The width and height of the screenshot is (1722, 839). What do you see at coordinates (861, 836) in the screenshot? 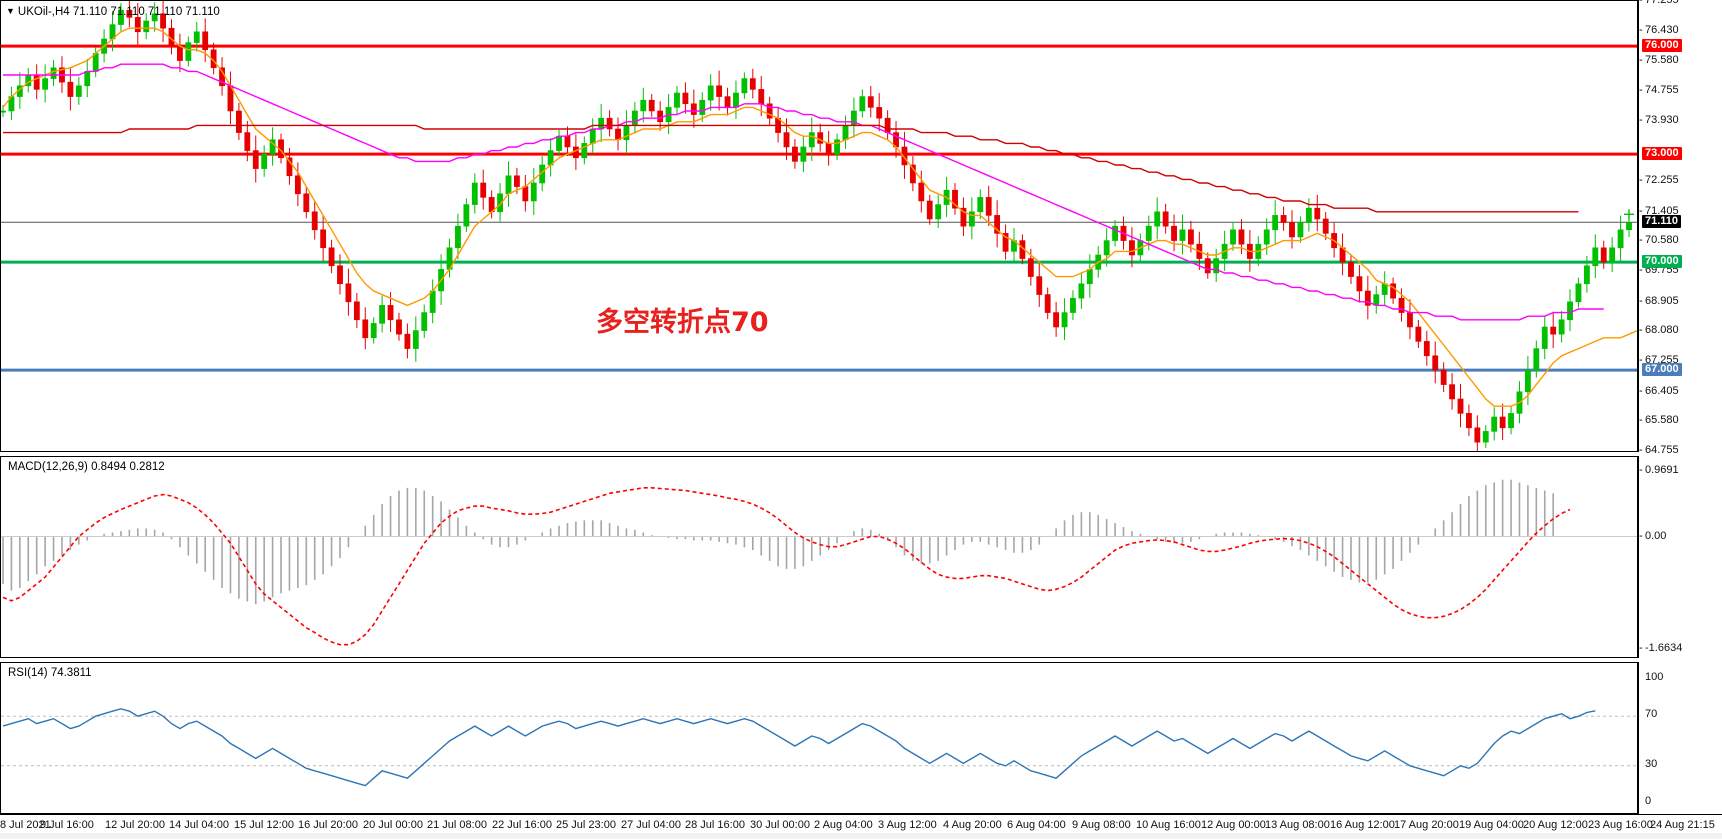
I see `bottom-strip` at bounding box center [861, 836].